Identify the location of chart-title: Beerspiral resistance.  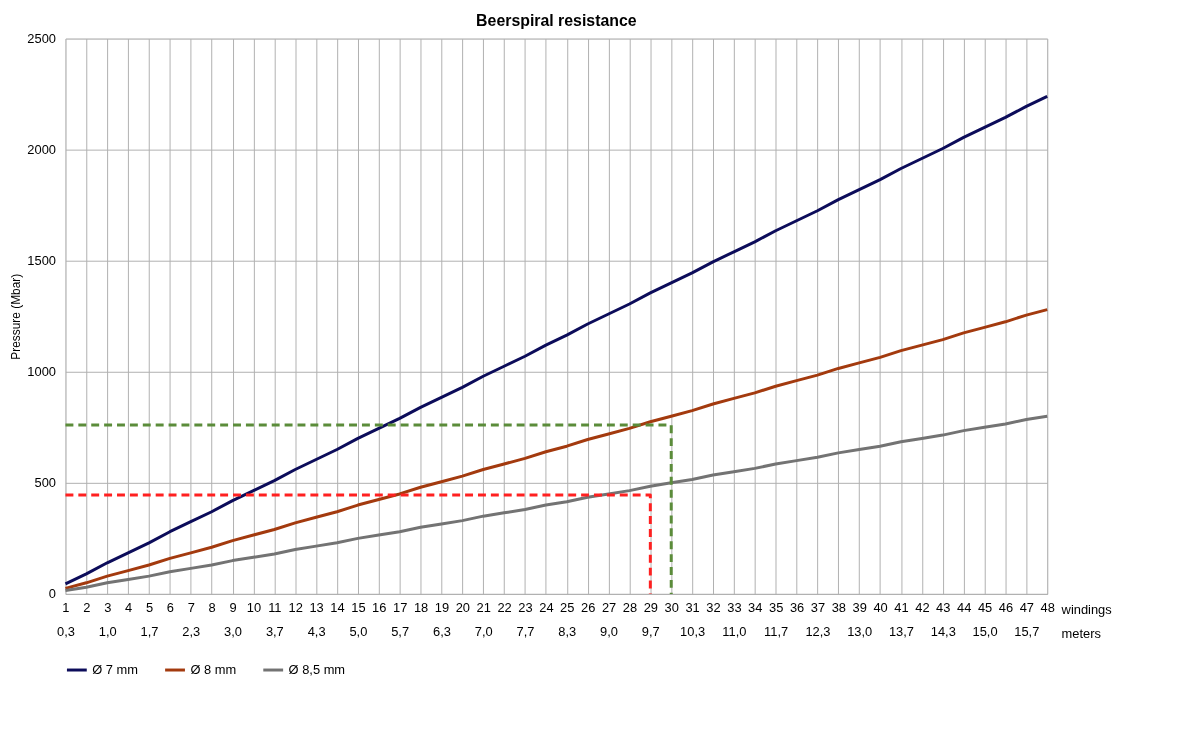
(556, 20).